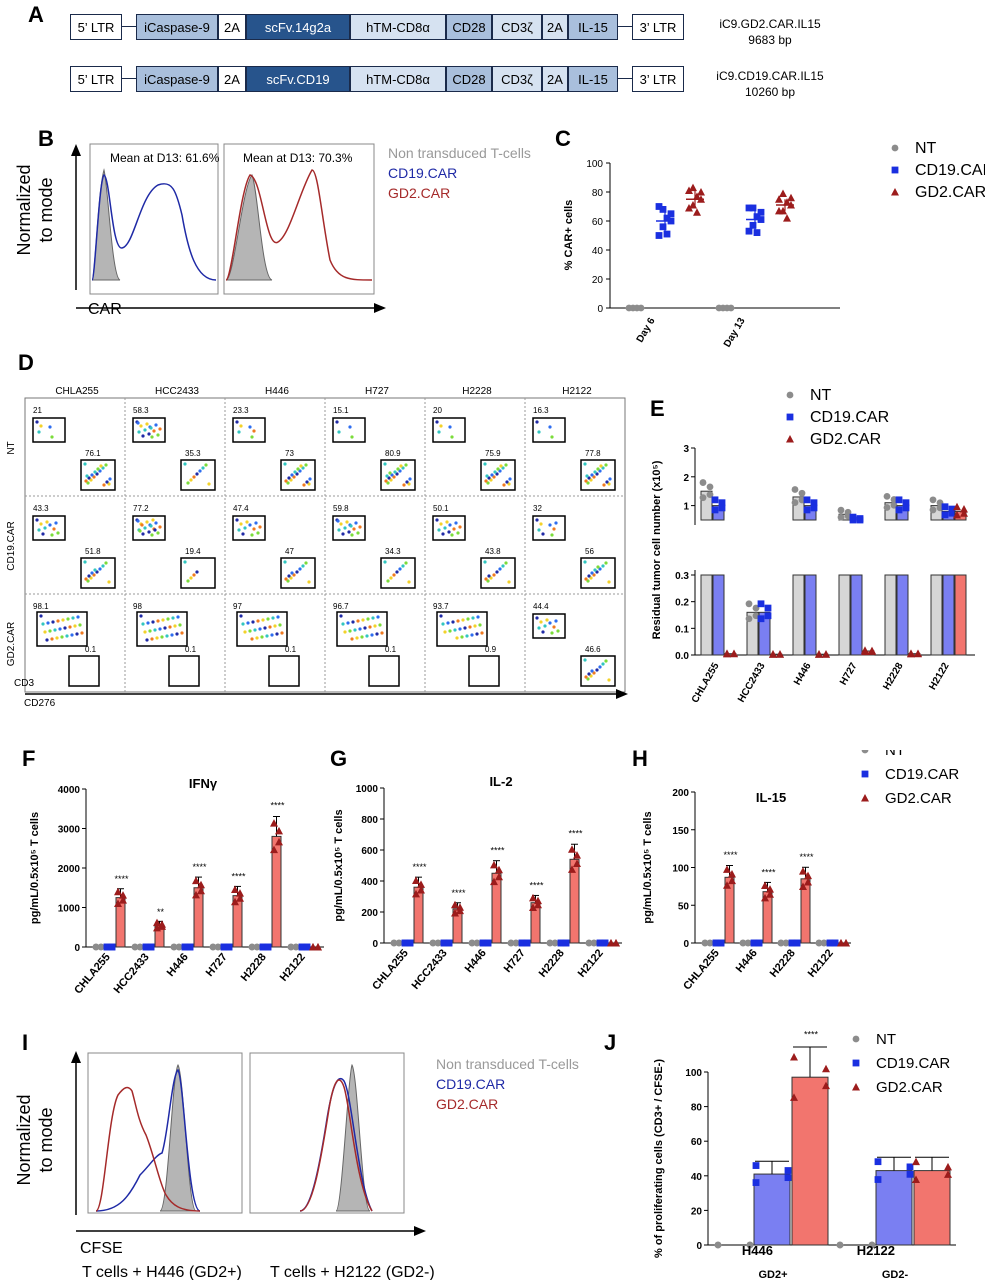  I want to click on gate-upper-value: 47.4, so click(241, 508).